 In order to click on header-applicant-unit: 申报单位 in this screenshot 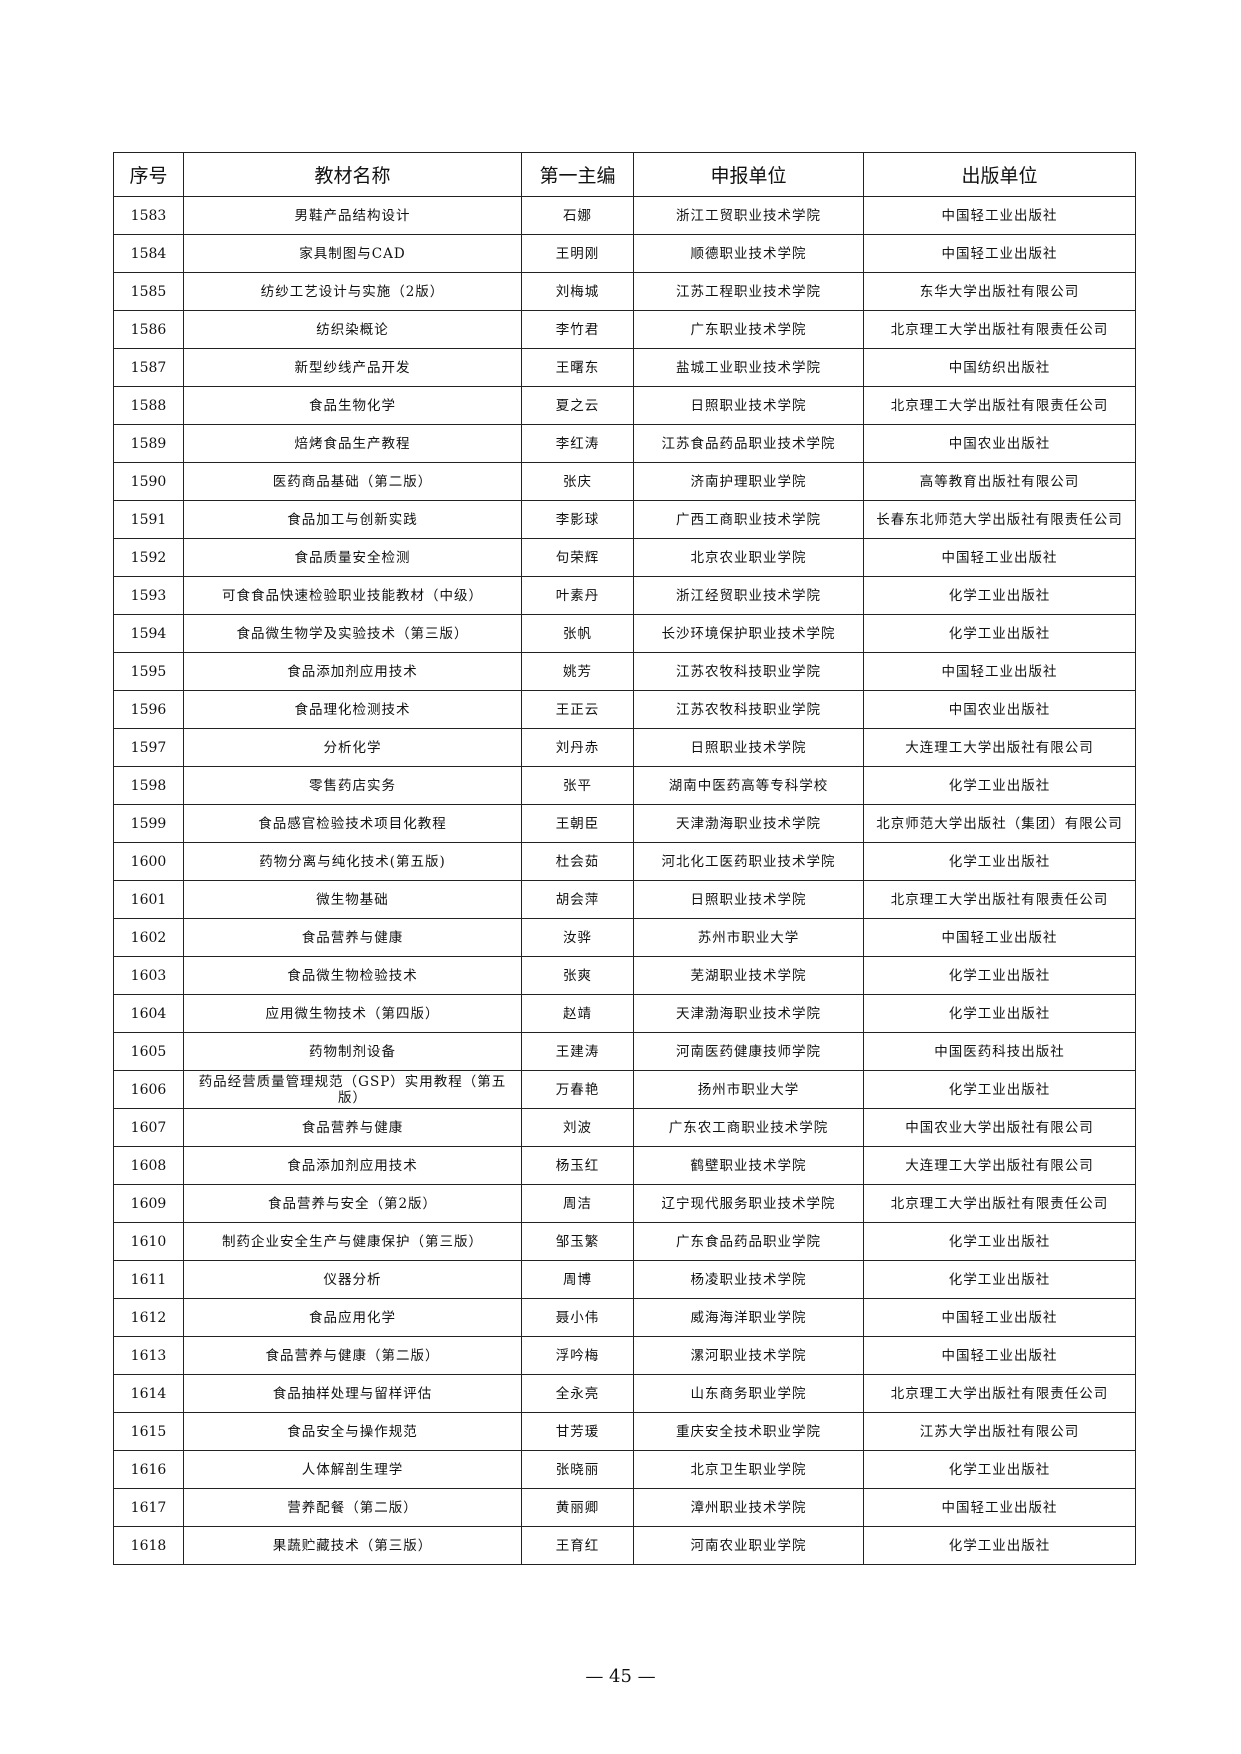, I will do `click(748, 174)`.